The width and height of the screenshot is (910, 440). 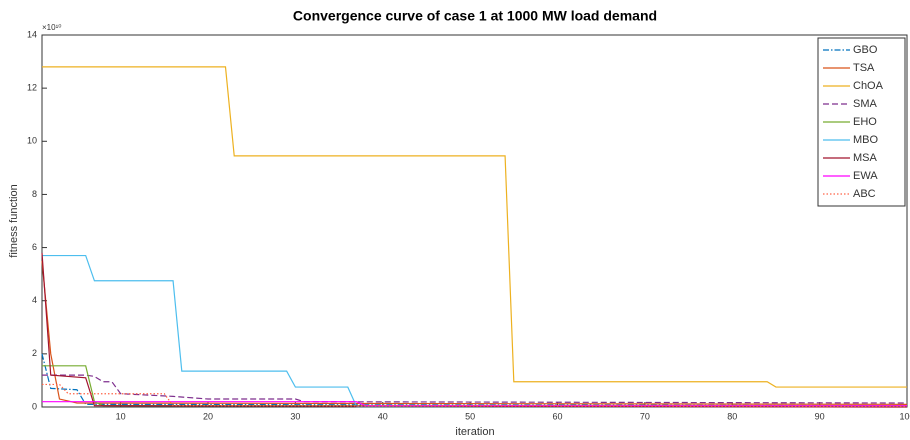 What do you see at coordinates (864, 68) in the screenshot?
I see `legend-label: TSA` at bounding box center [864, 68].